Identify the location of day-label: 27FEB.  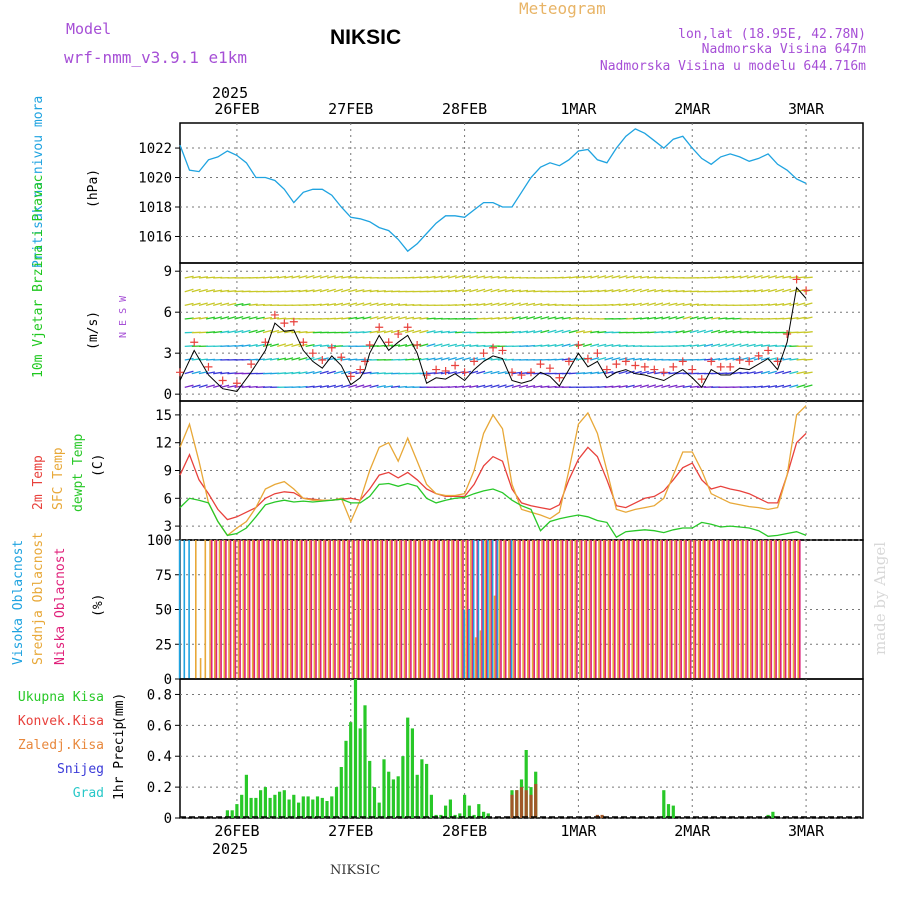
(350, 109).